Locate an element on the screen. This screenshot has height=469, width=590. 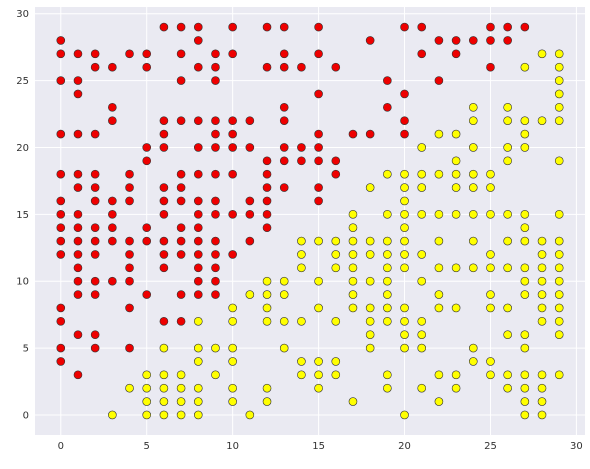
x-tick-label: 5 is located at coordinates (147, 446).